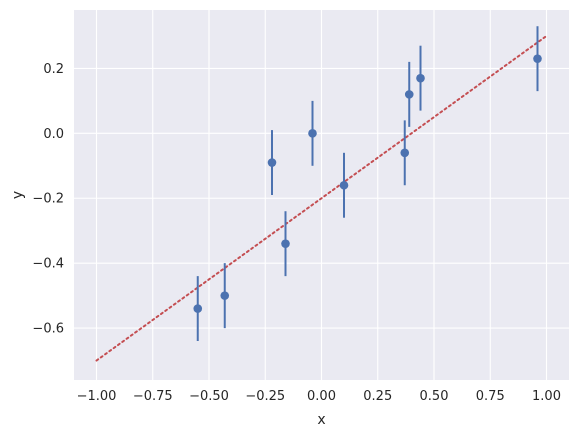 This screenshot has height=437, width=580. I want to click on x-tick-label: 0.50, so click(434, 396).